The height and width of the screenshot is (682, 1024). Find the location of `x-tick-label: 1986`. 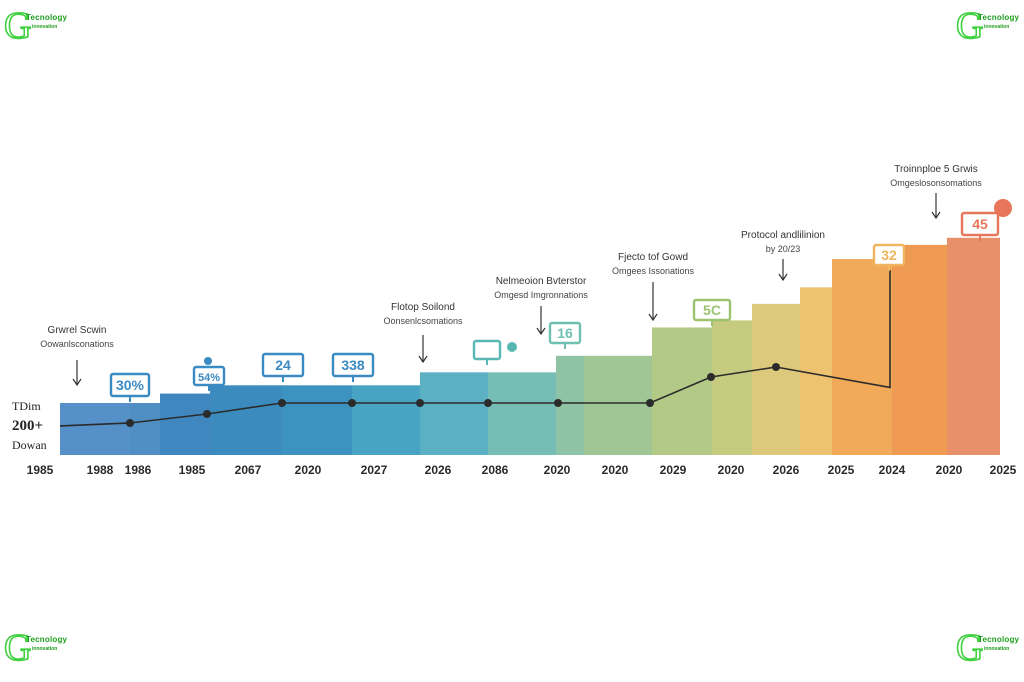

x-tick-label: 1986 is located at coordinates (138, 470).